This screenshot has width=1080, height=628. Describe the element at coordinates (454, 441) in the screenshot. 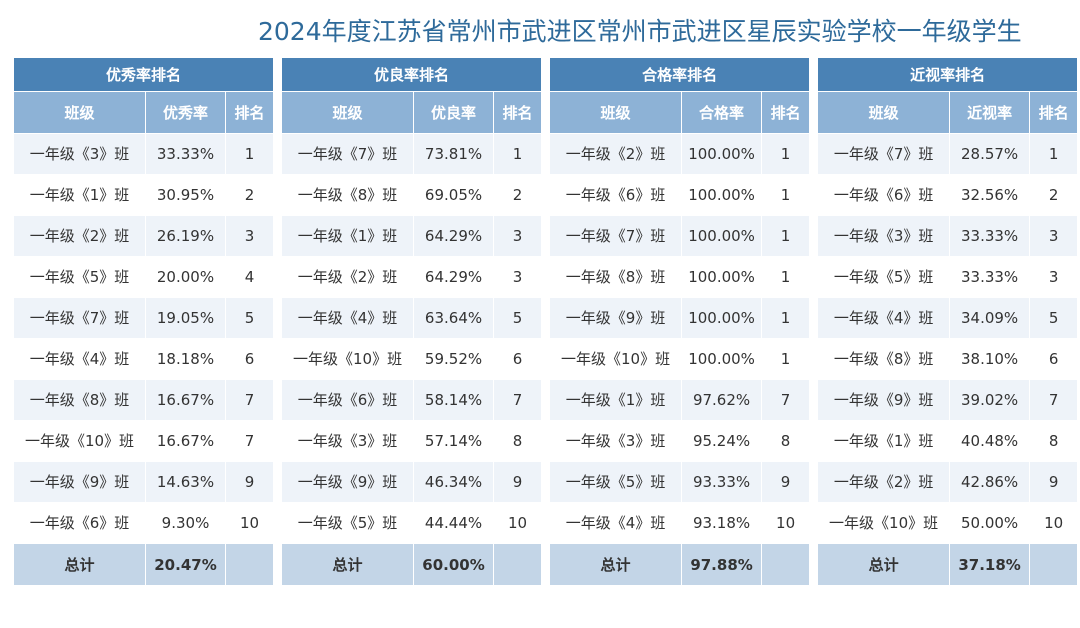

I see `rate: 57.14%` at that location.